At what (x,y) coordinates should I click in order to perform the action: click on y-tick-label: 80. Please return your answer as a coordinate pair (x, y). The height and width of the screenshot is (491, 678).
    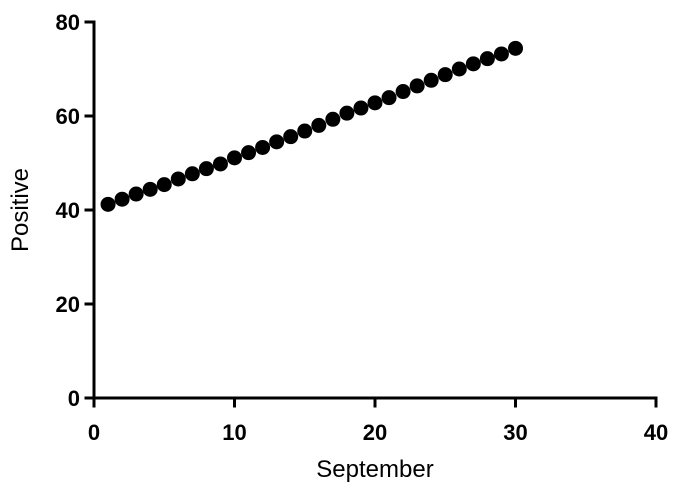
    Looking at the image, I should click on (68, 22).